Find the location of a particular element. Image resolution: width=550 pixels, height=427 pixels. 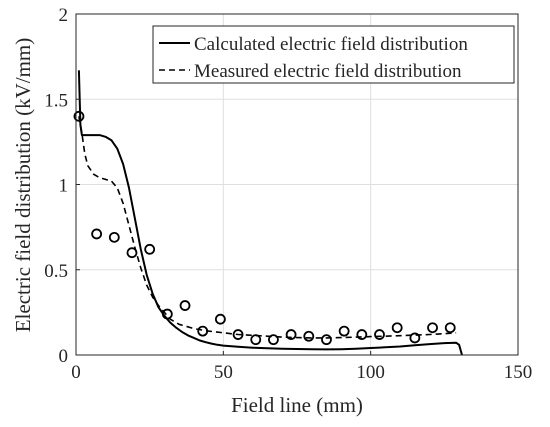

legend-box is located at coordinates (333, 54).